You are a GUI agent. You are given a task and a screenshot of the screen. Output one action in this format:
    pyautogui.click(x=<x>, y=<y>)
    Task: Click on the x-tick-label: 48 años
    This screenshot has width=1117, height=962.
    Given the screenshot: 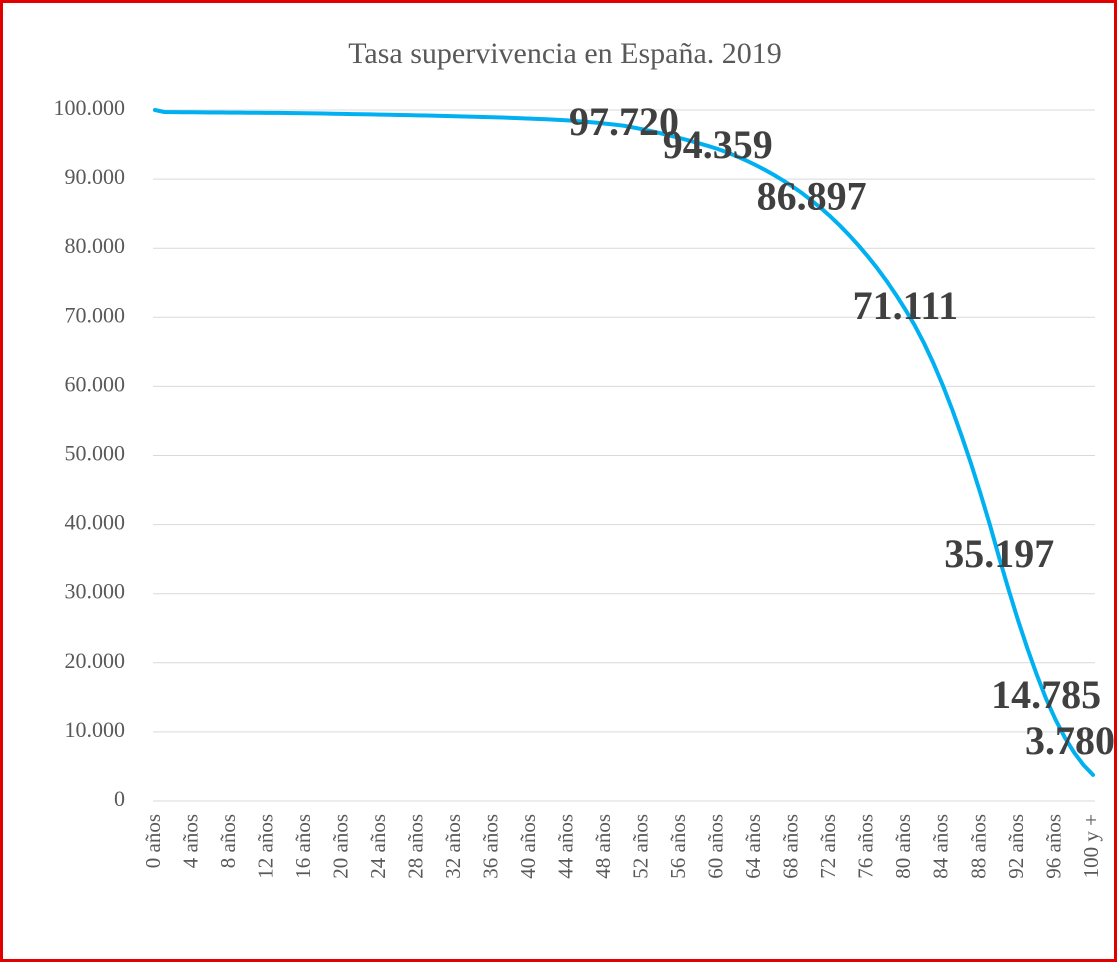 What is the action you would take?
    pyautogui.click(x=603, y=846)
    